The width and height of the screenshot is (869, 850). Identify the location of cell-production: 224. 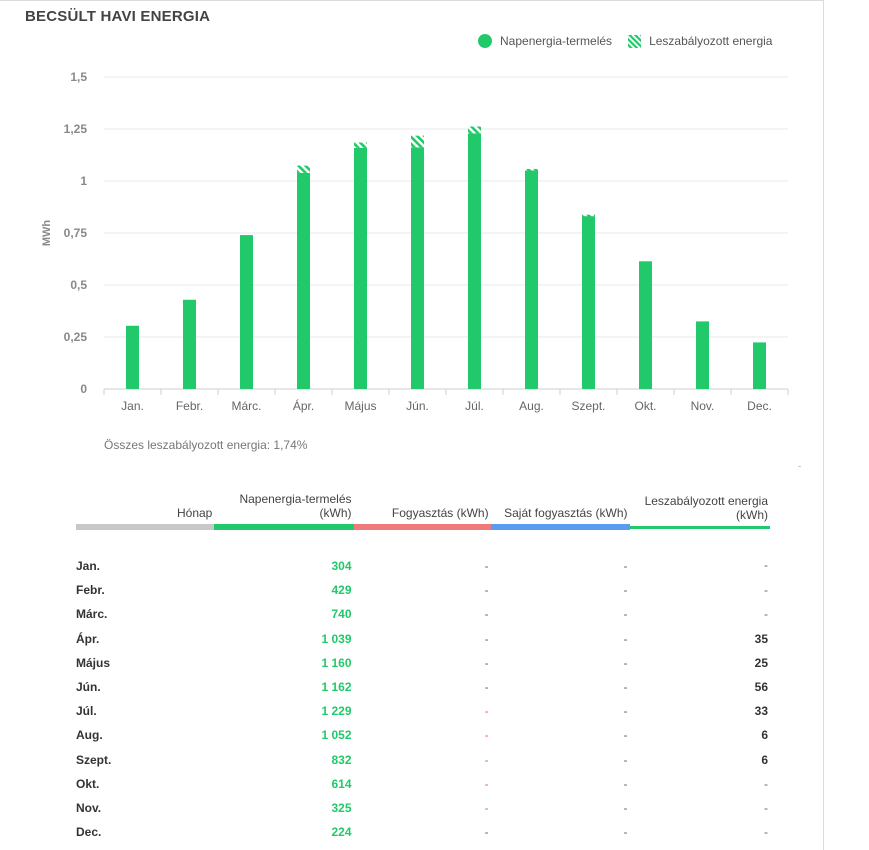
(341, 832).